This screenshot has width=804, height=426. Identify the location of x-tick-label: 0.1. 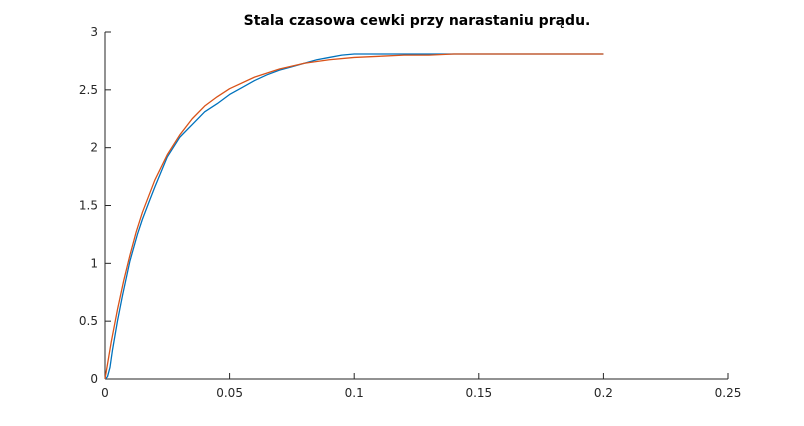
(354, 393).